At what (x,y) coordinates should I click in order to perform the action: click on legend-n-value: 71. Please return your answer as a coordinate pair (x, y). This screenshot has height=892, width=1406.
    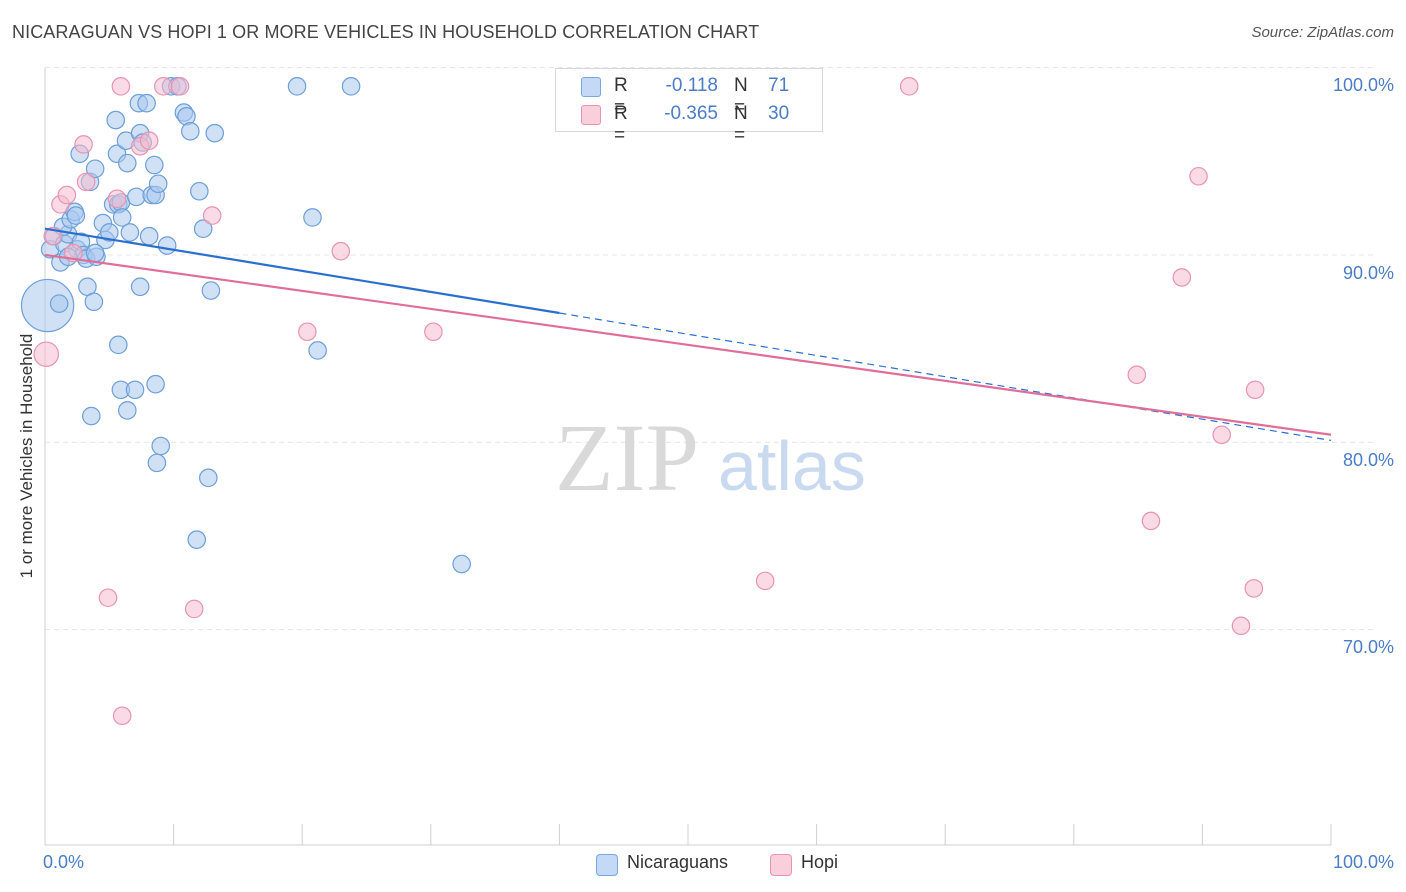
    Looking at the image, I should click on (779, 85).